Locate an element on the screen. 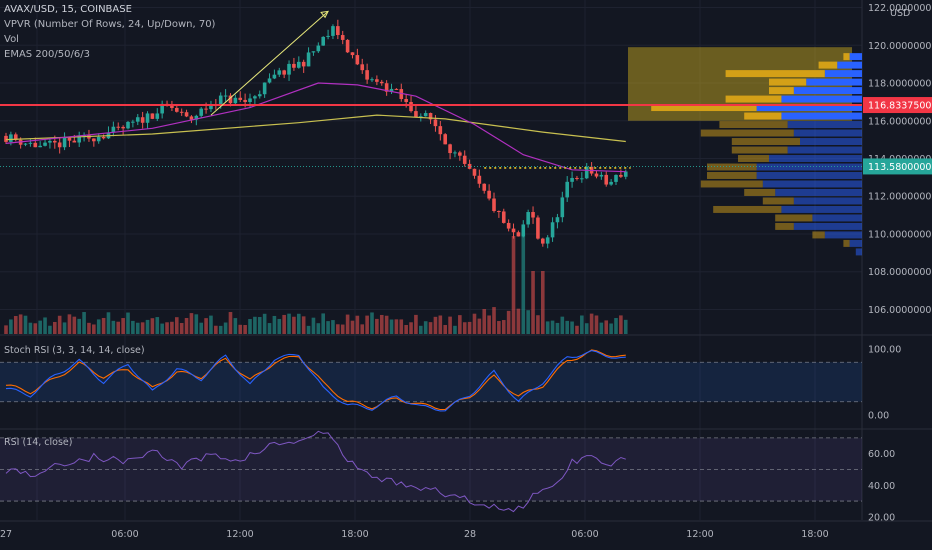  axis-unit: USD is located at coordinates (900, 13).